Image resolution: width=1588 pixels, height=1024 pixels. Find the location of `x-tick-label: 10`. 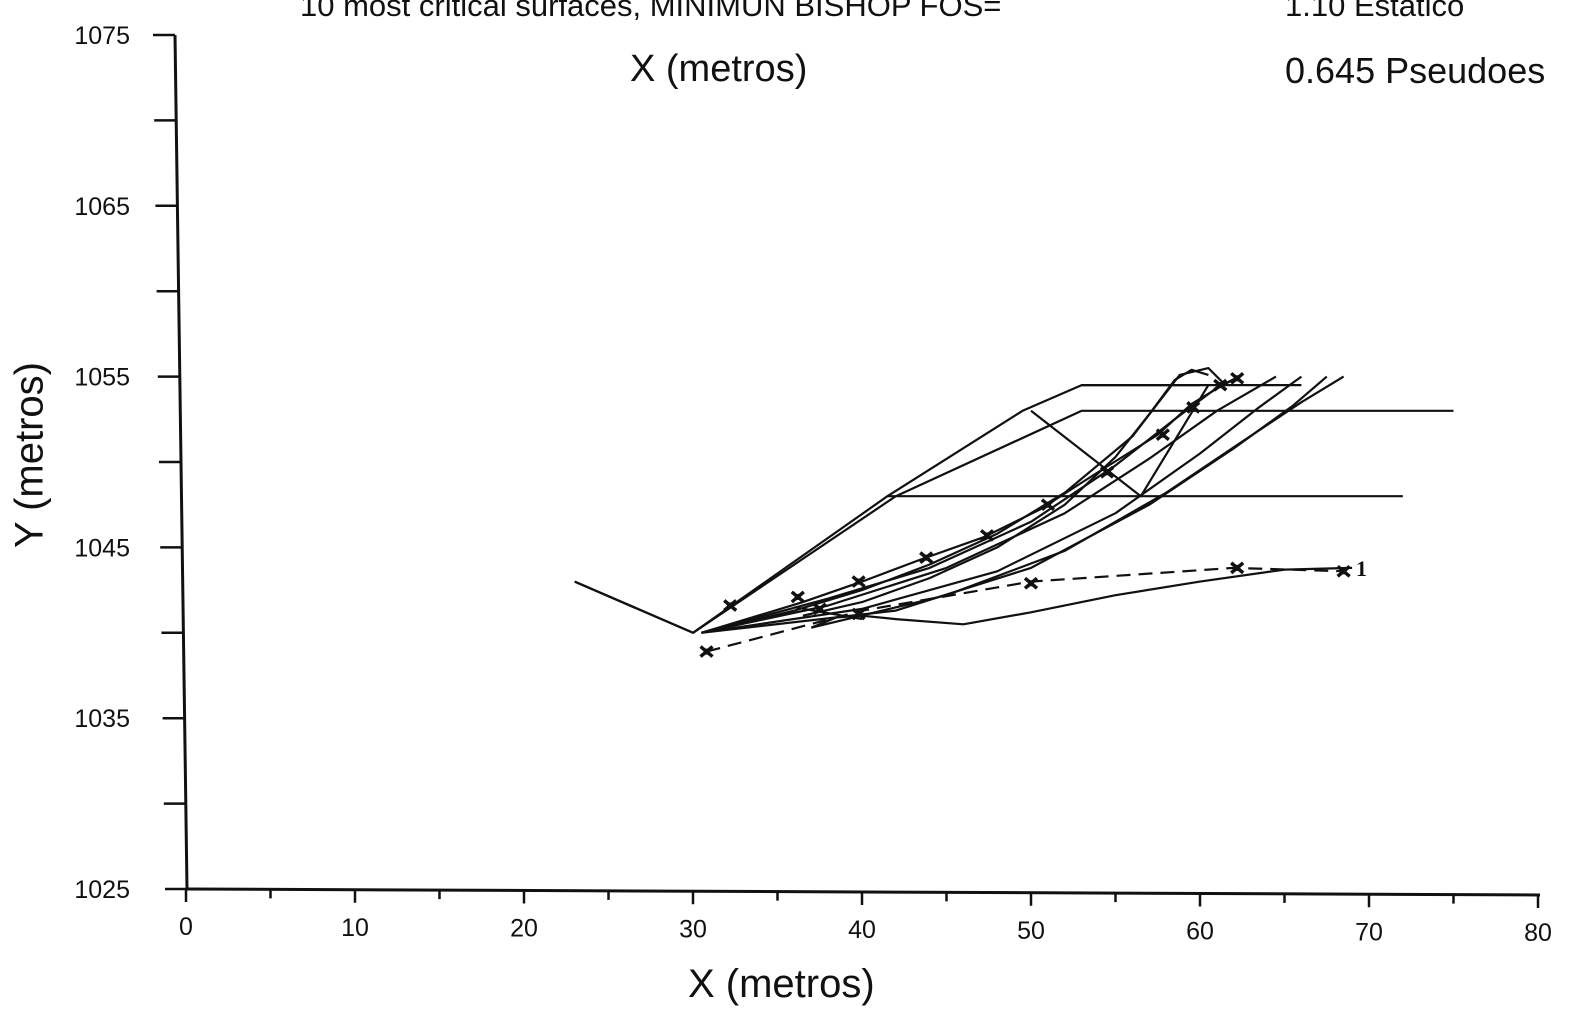

x-tick-label: 10 is located at coordinates (355, 928).